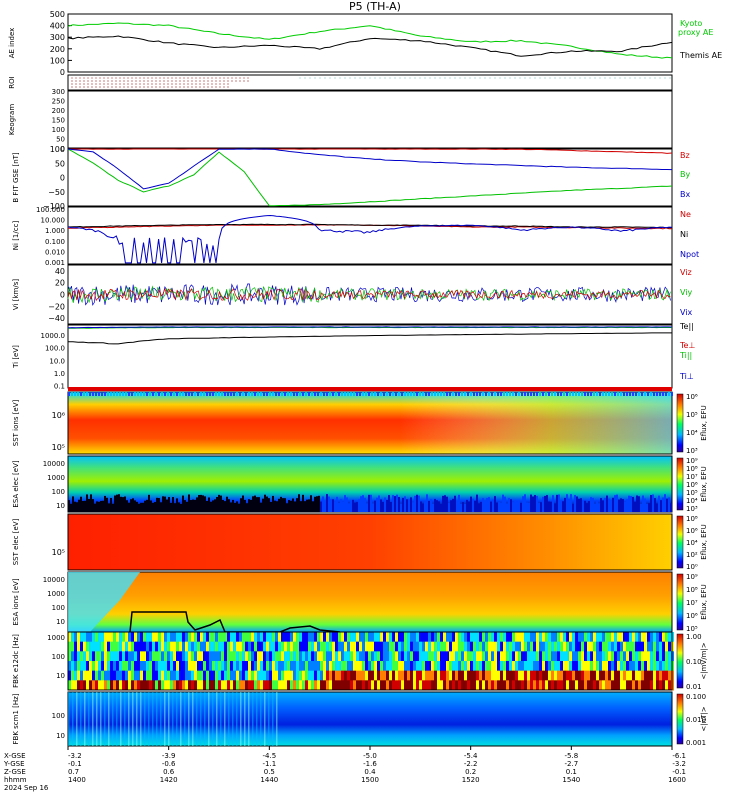  Describe the element at coordinates (62, 295) in the screenshot. I see `velocity-ytick: 0` at that location.